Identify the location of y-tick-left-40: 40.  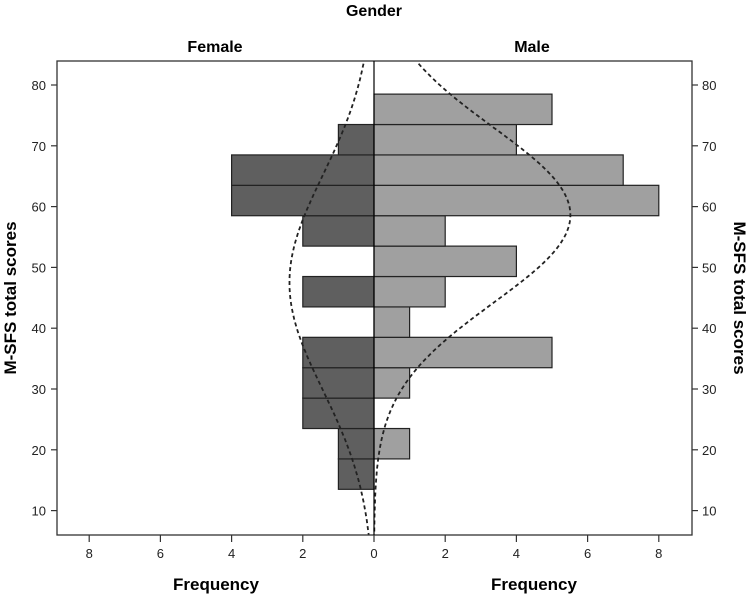
(39, 328).